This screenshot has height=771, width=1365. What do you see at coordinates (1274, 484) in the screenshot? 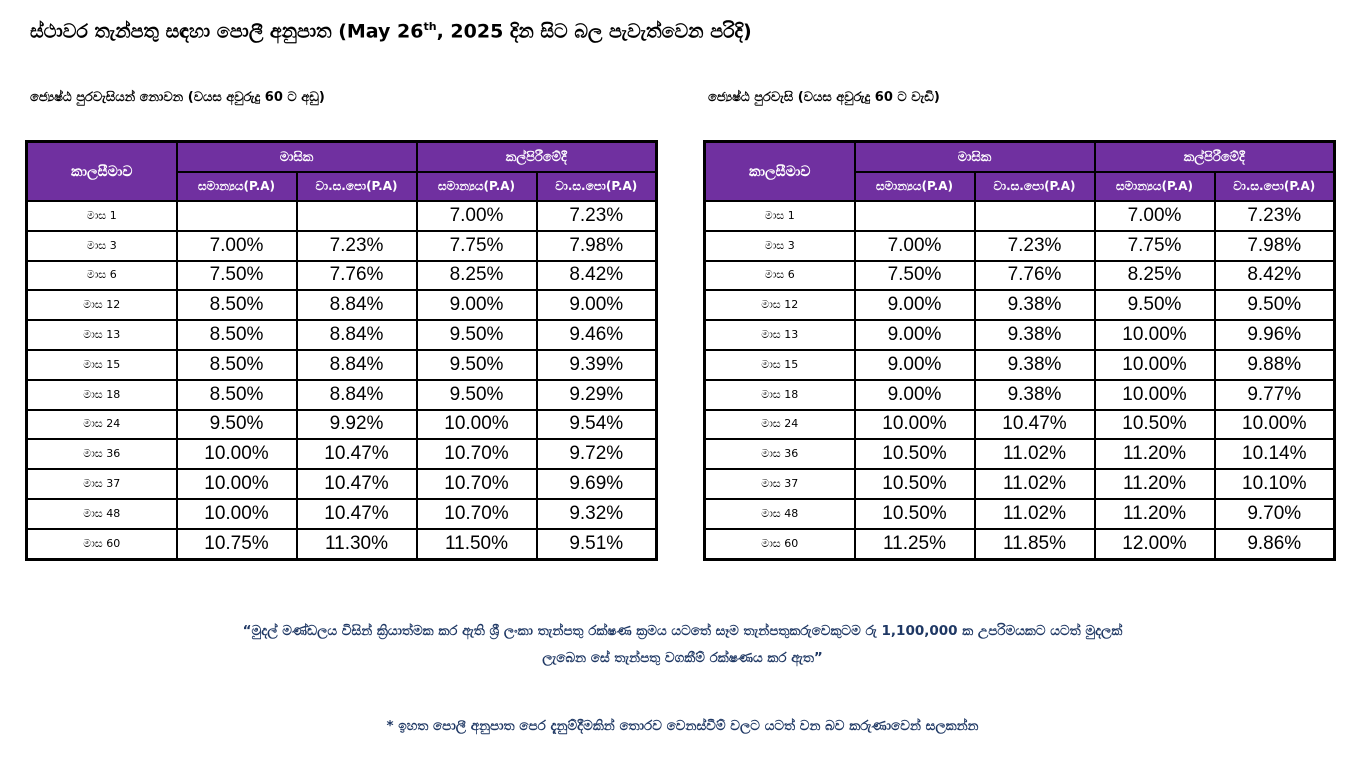
I see `maturity-aer-rate: 10.10%` at bounding box center [1274, 484].